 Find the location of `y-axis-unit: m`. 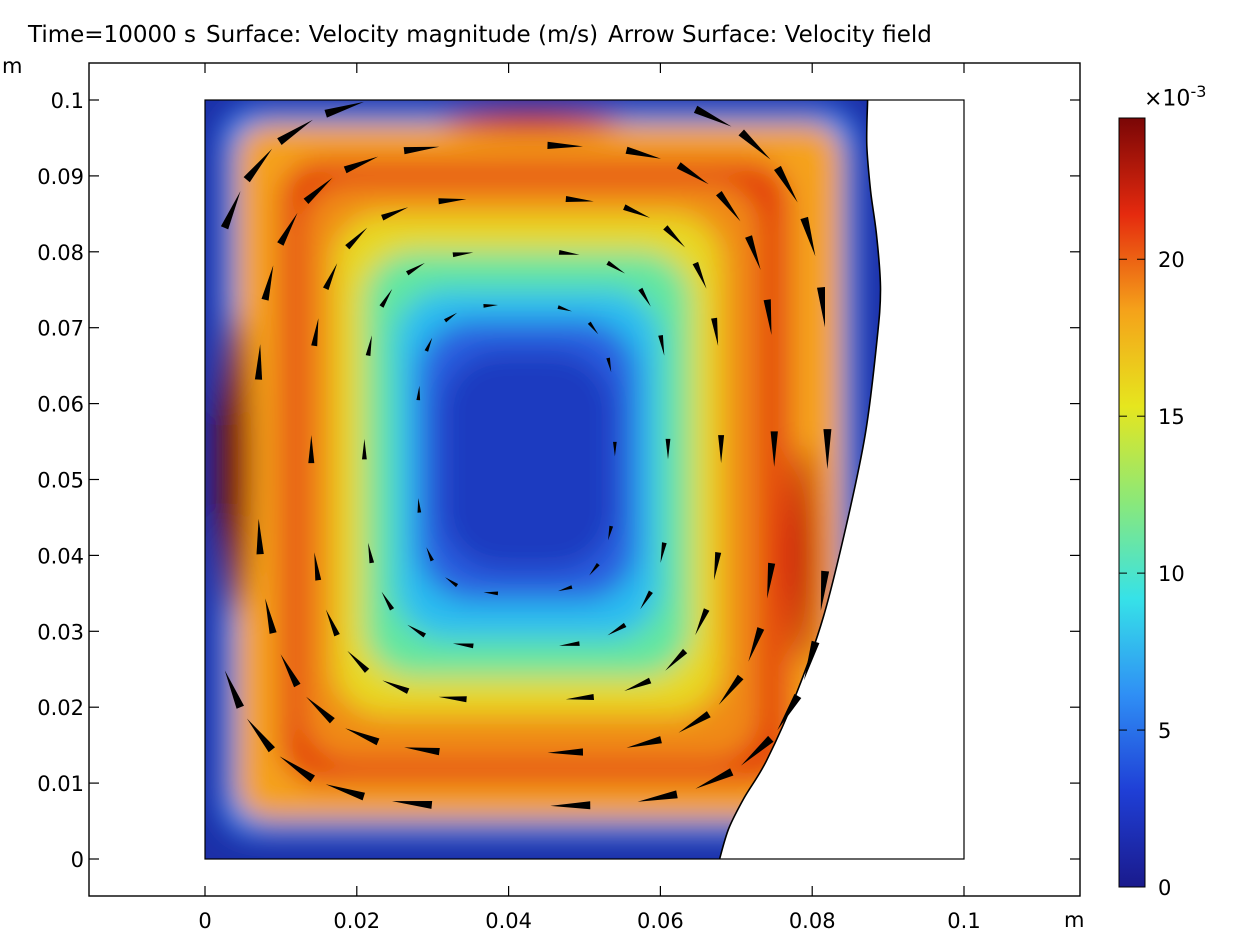

y-axis-unit: m is located at coordinates (12, 66).